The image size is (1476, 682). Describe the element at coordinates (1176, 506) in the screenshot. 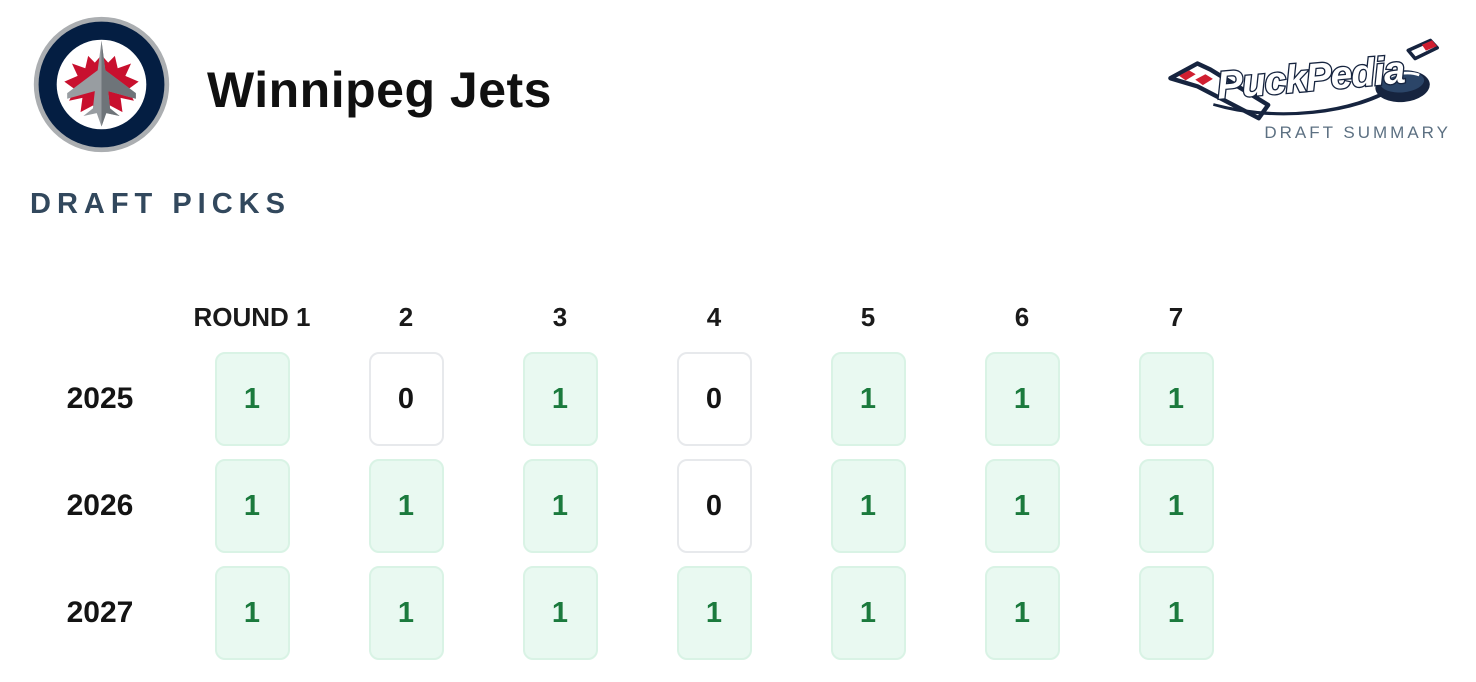

I see `pick-cell-2026-round-7: 1` at that location.